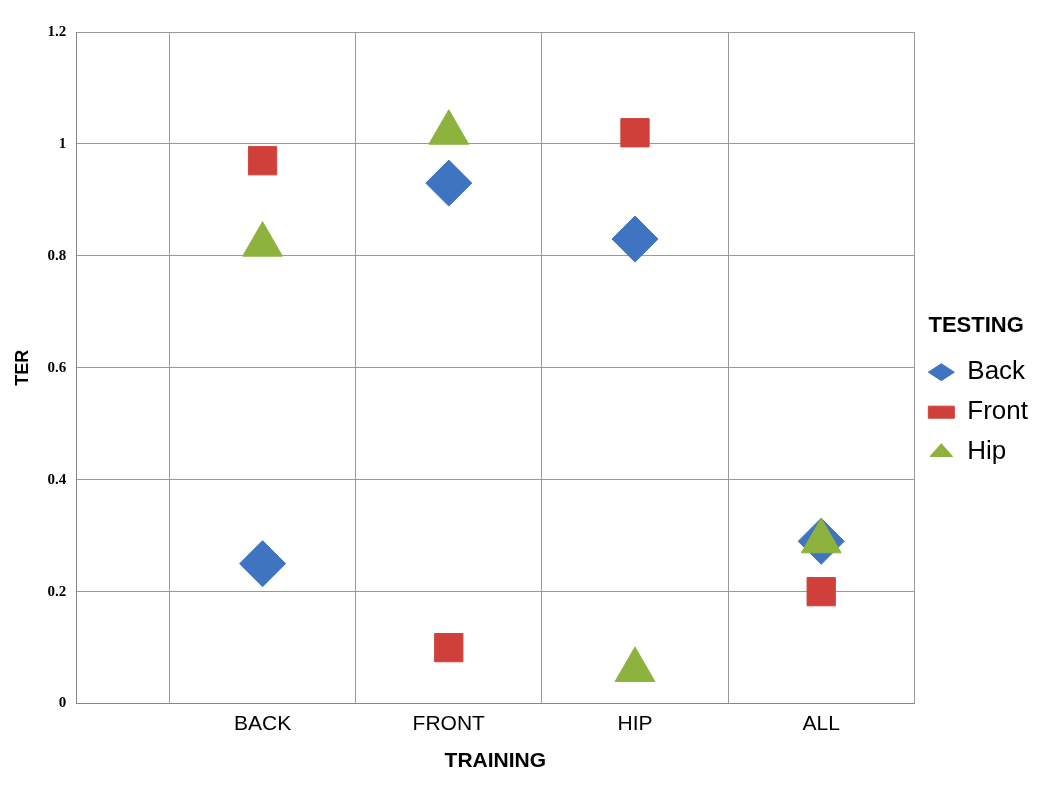 The image size is (1054, 786). I want to click on y-tick-label: 0.6, so click(57, 366).